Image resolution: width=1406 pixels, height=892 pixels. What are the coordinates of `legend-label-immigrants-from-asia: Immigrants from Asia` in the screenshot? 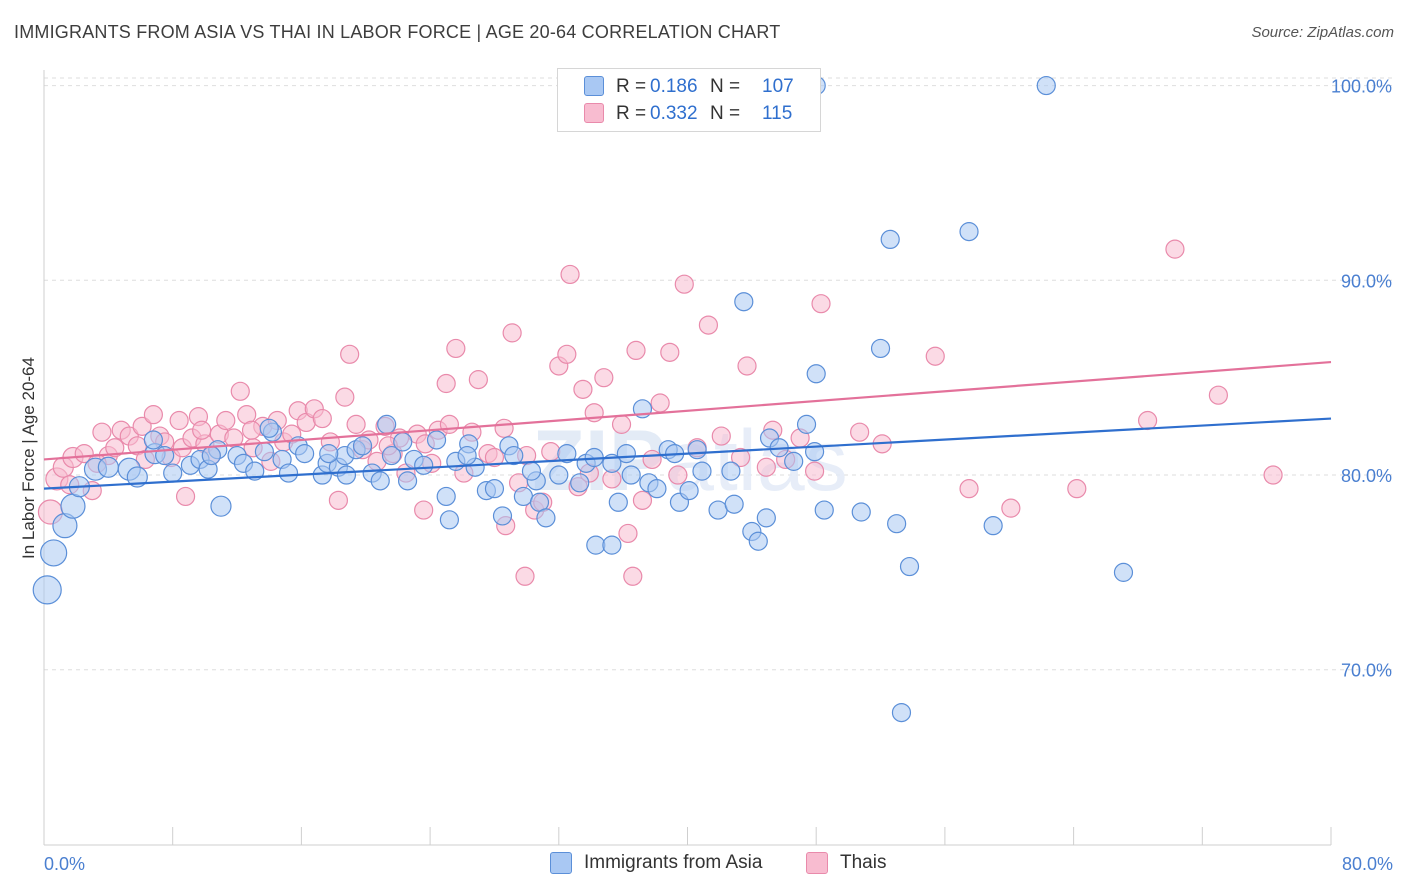 It's located at (673, 862).